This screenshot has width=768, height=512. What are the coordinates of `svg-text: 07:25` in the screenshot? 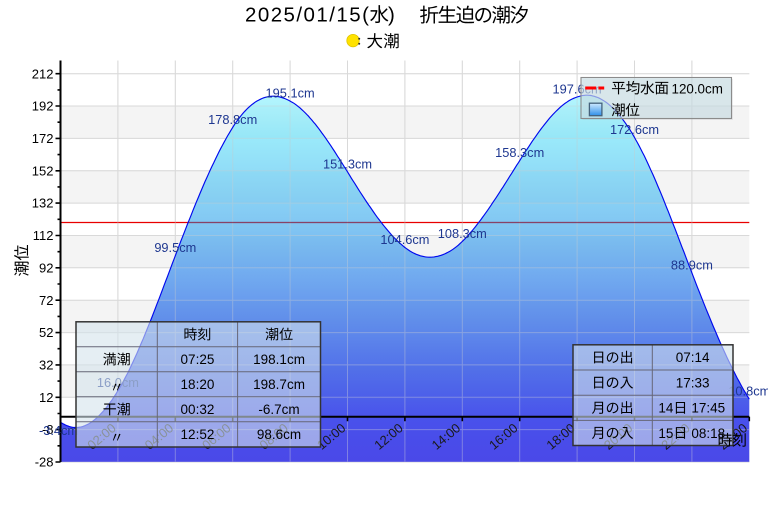 It's located at (198, 359).